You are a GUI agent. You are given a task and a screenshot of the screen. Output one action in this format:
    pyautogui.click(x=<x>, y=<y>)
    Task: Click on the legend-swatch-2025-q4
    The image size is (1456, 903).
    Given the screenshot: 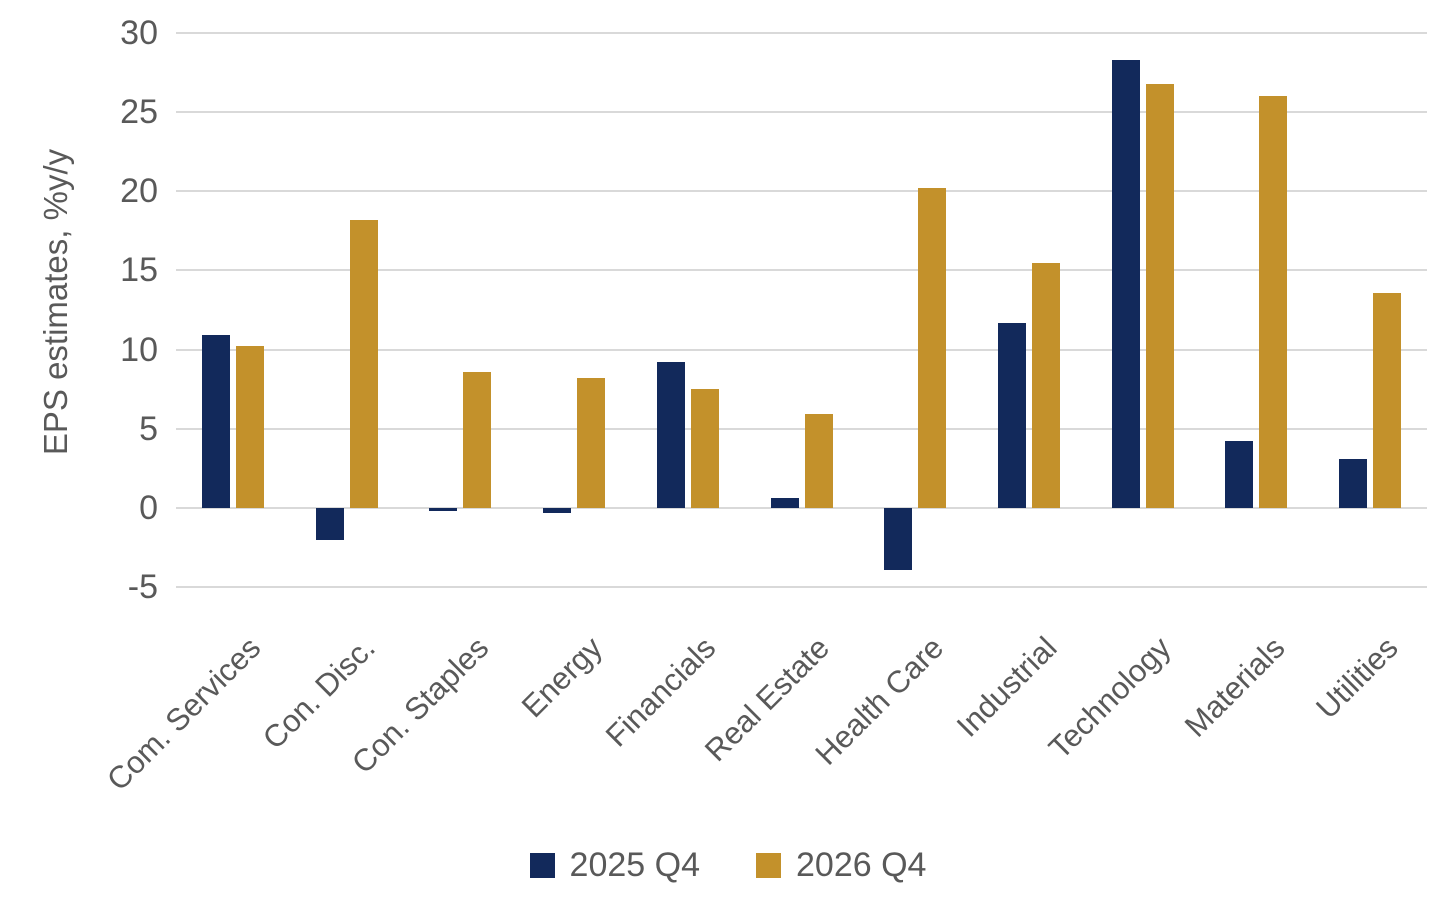 What is the action you would take?
    pyautogui.click(x=542, y=865)
    